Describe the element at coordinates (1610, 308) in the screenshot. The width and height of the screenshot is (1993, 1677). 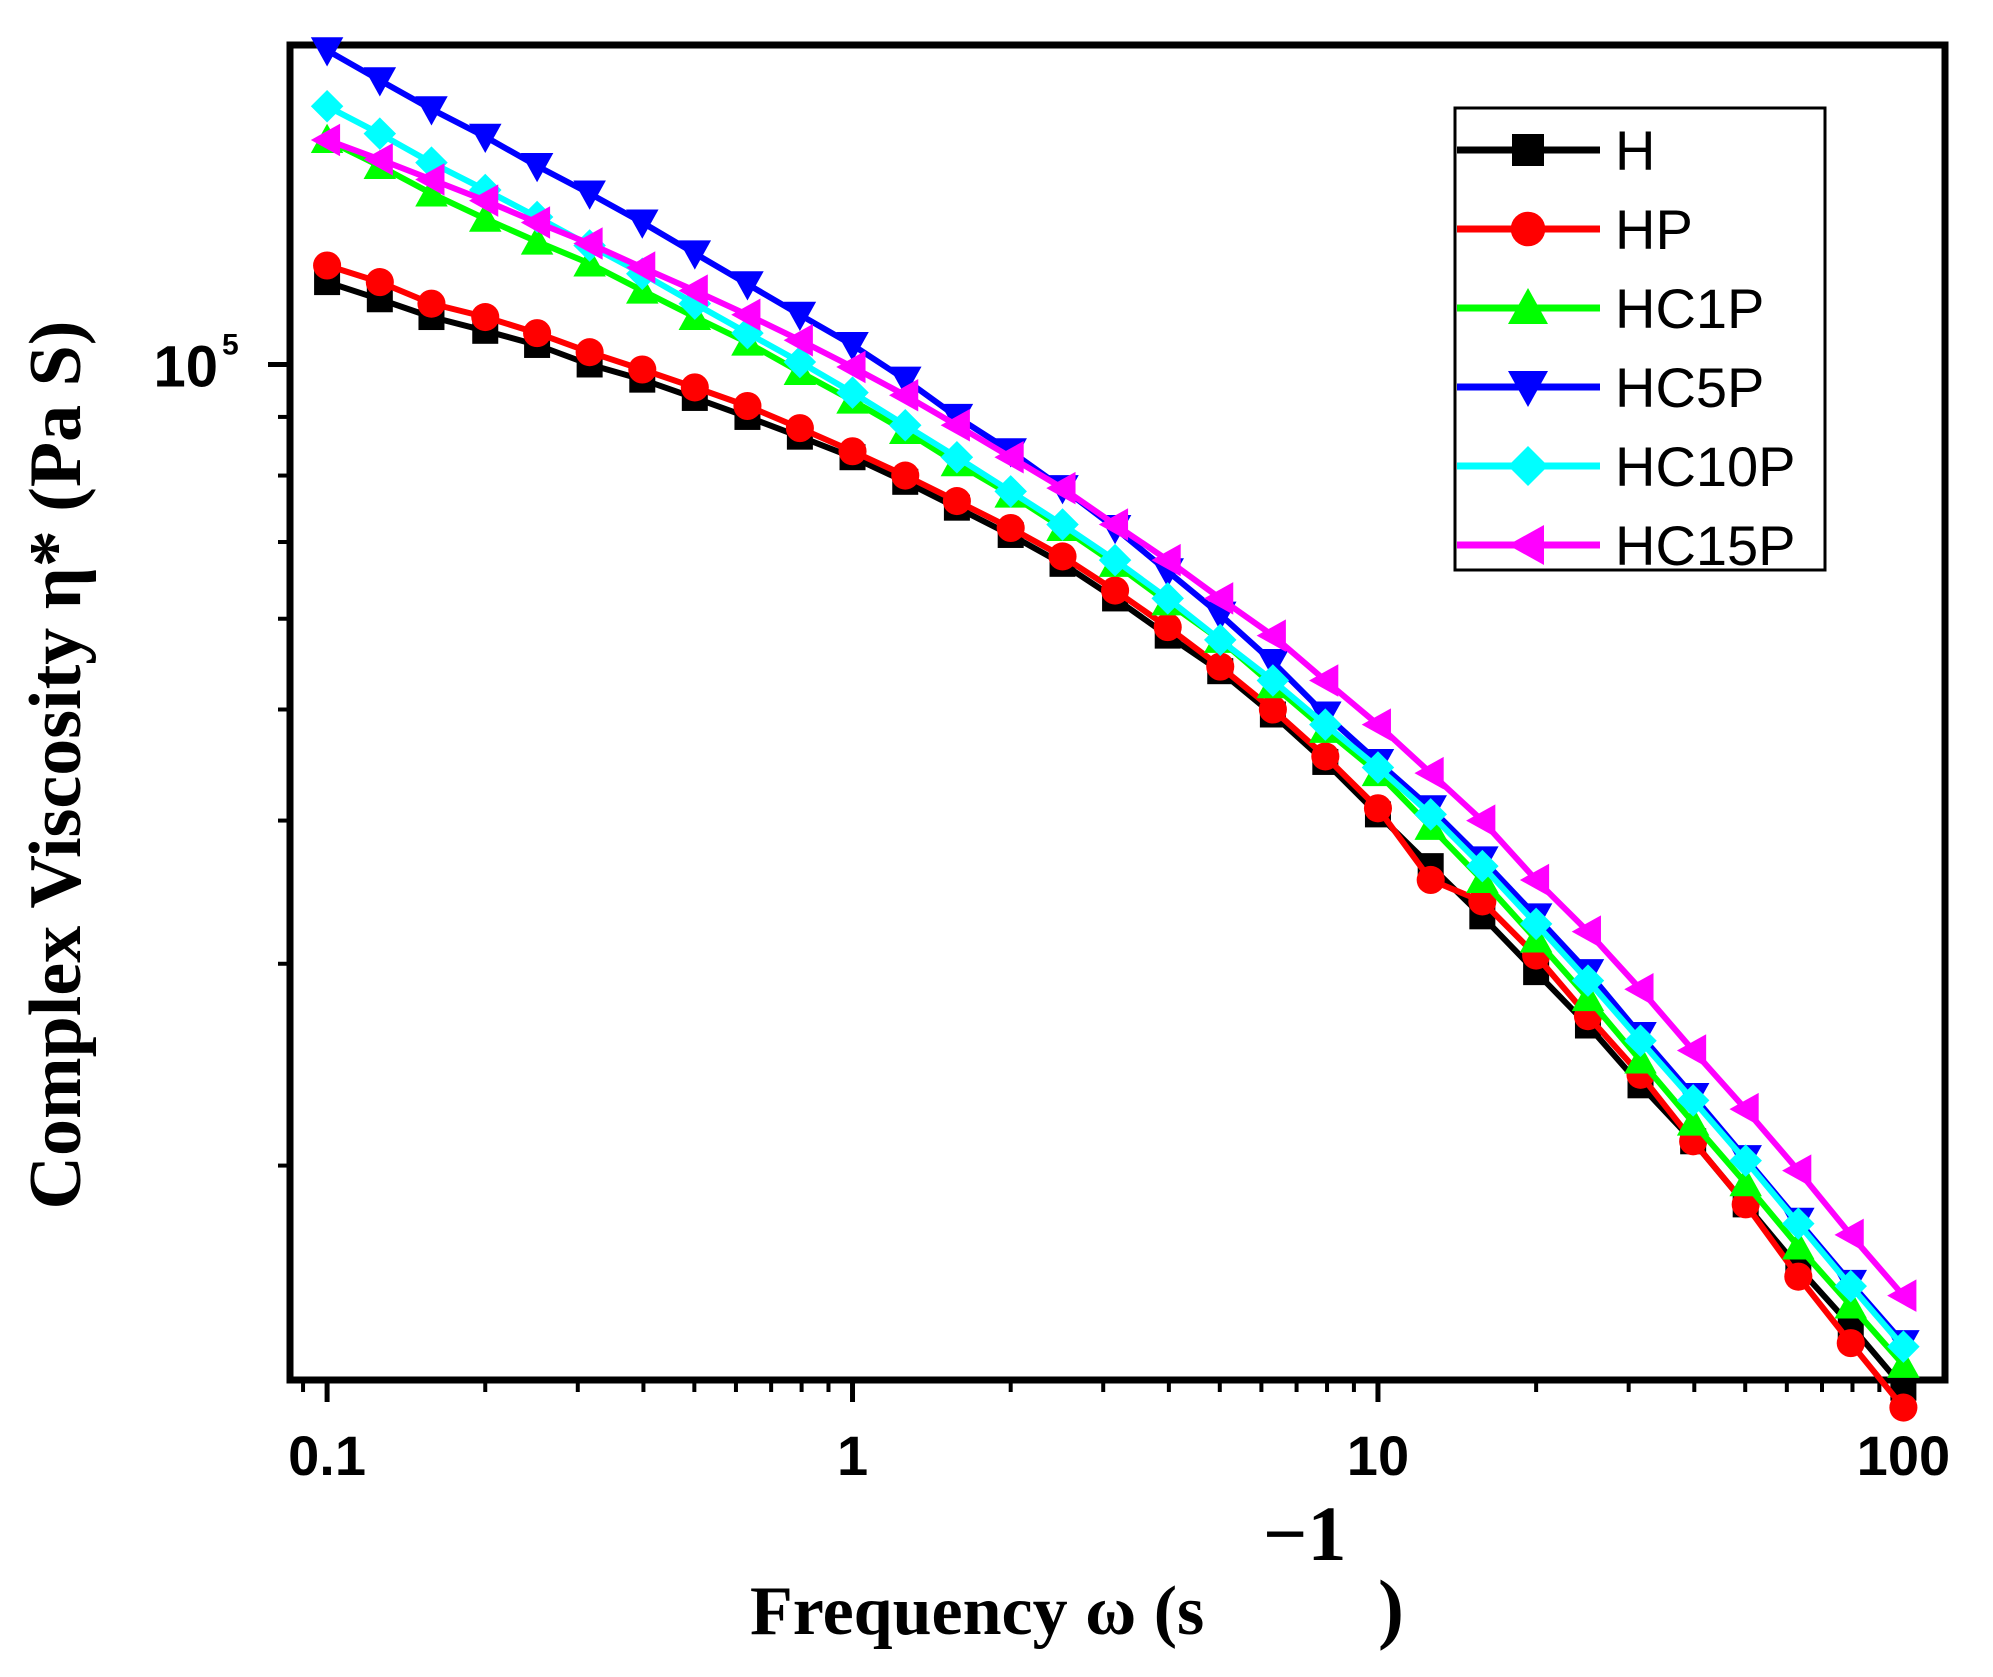
I see `legend-item-hc1p: HC1P` at that location.